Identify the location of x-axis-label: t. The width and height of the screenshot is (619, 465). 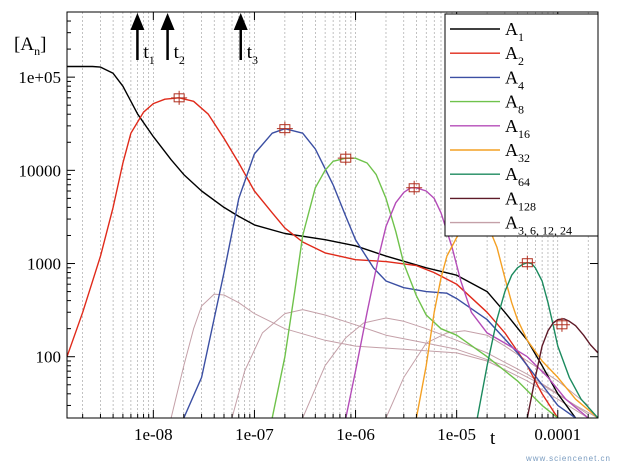
(493, 438).